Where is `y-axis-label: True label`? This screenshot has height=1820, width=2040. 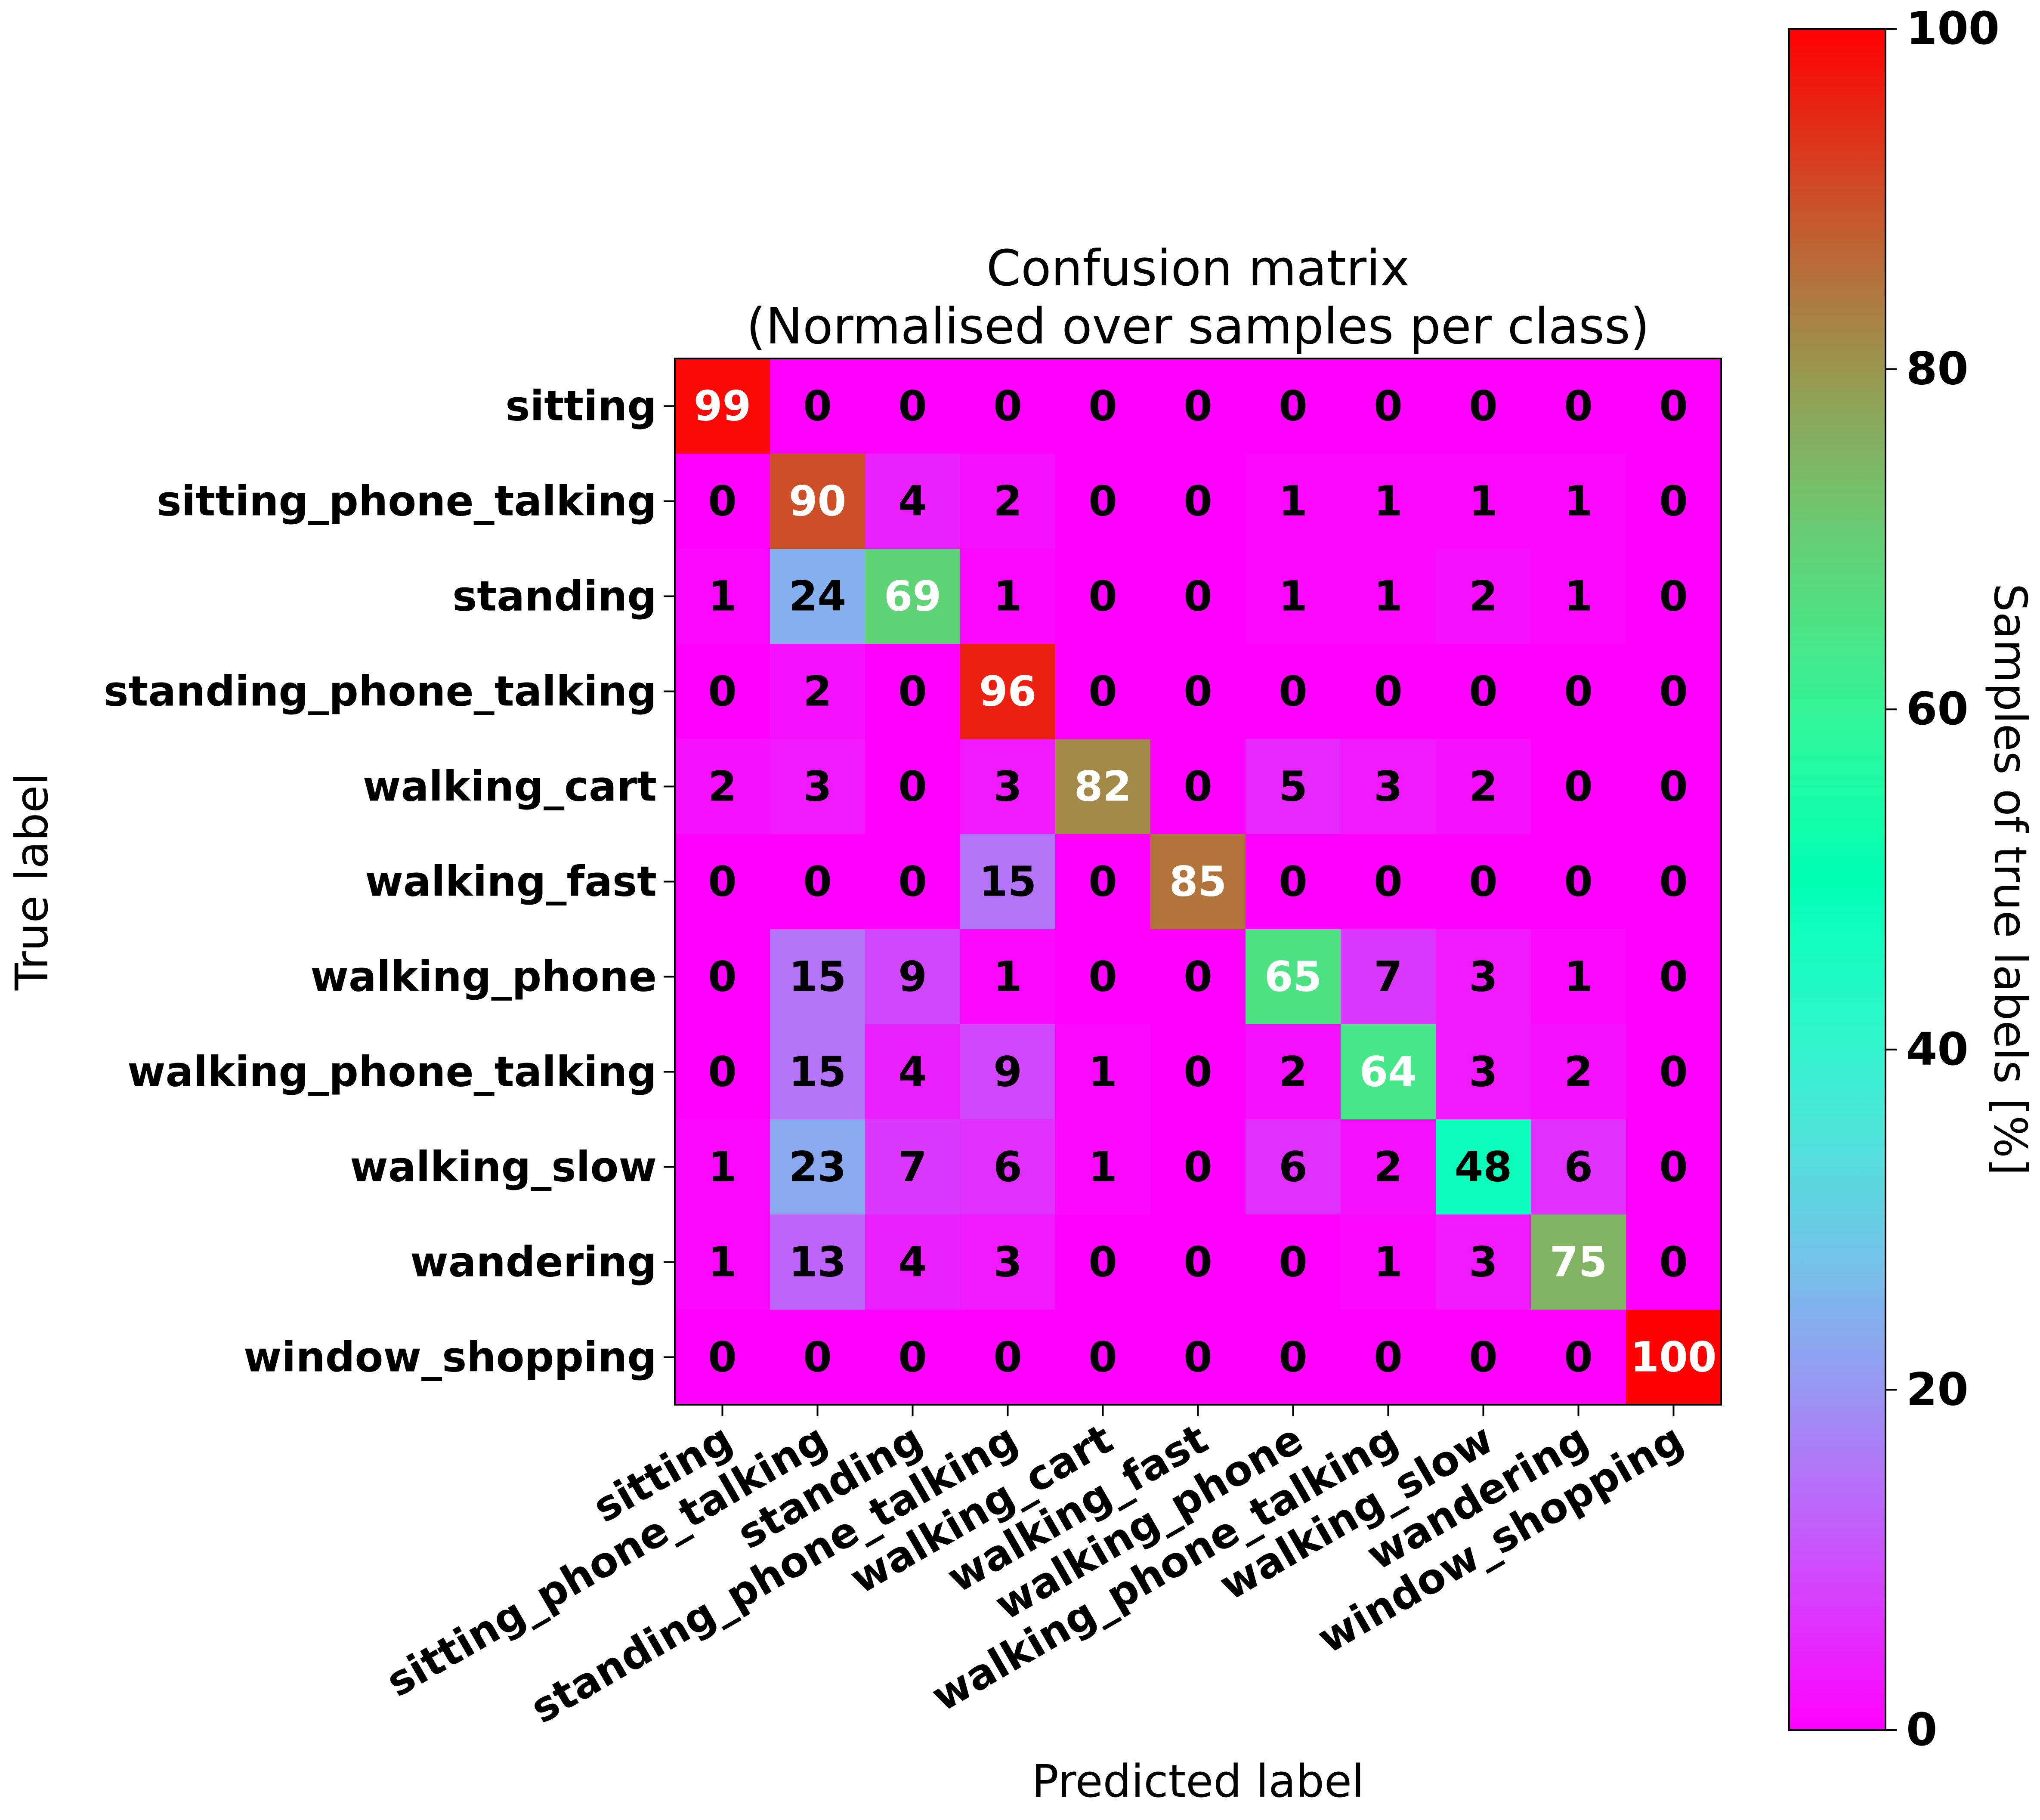
y-axis-label: True label is located at coordinates (32, 882).